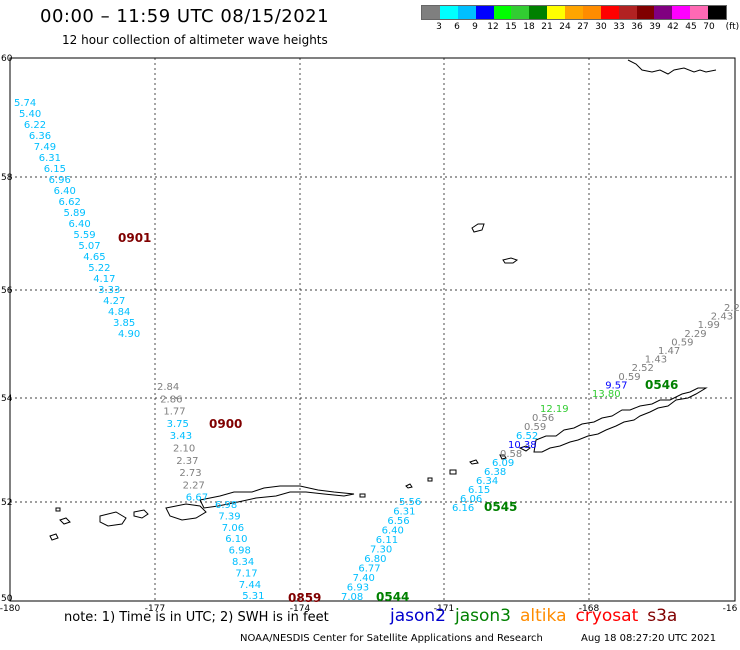 This screenshot has width=740, height=650. What do you see at coordinates (229, 516) in the screenshot?
I see `wave-height-value: 7.39` at bounding box center [229, 516].